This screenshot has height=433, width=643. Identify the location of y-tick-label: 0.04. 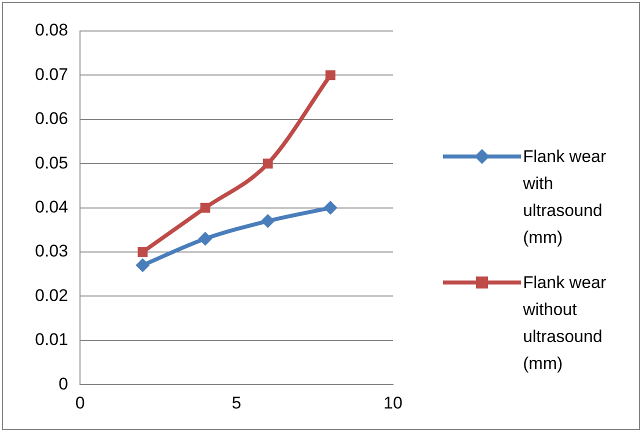
(51, 206).